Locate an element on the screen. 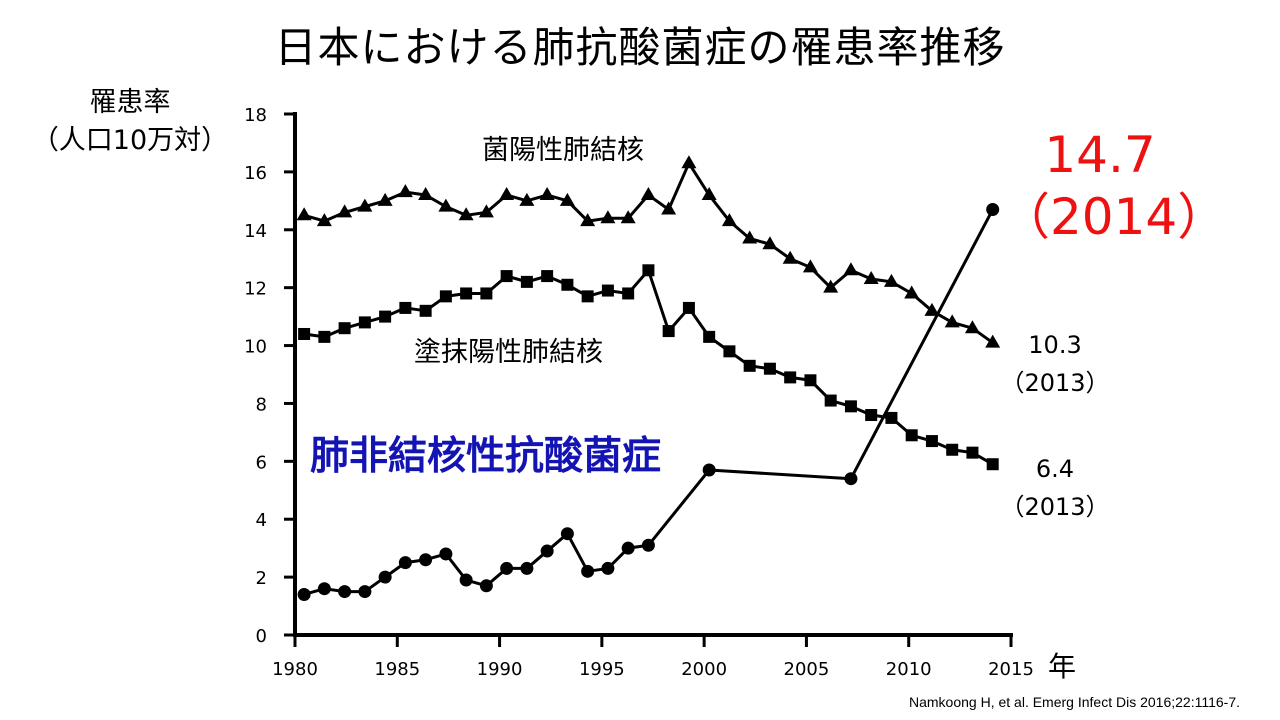  y-tick-label: 2 is located at coordinates (261, 578).